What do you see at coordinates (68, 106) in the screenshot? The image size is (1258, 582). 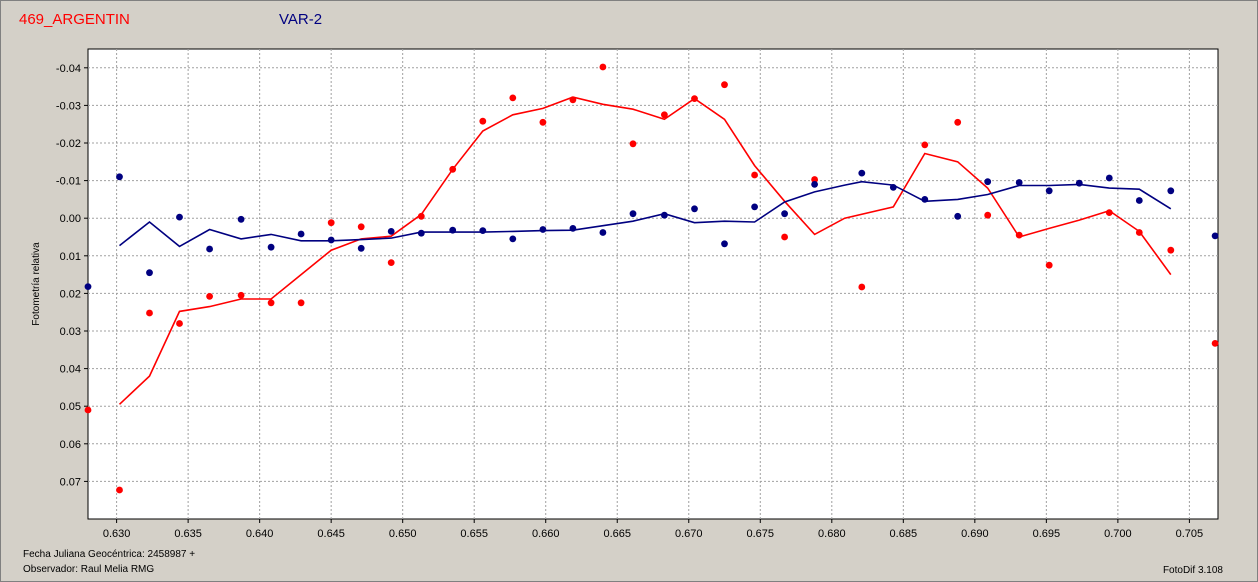 I see `y-tick-label: -0.03` at bounding box center [68, 106].